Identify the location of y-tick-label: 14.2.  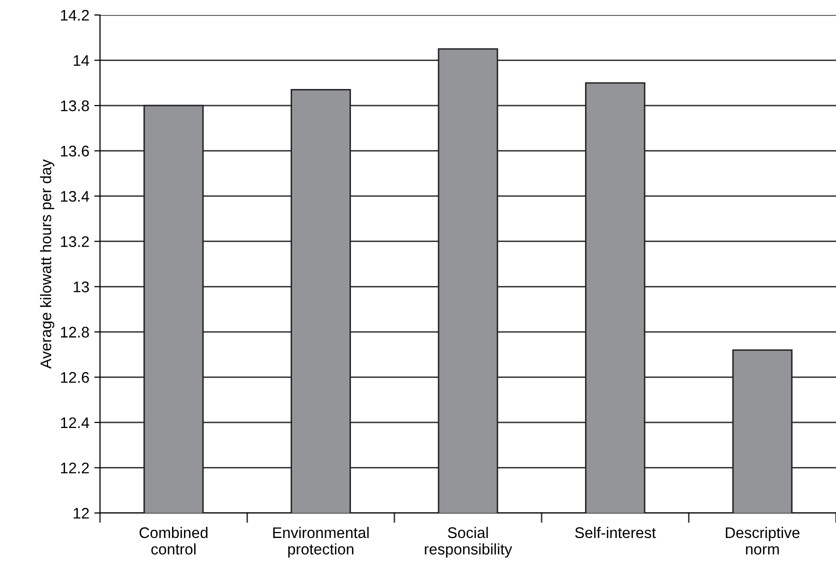
(75, 15).